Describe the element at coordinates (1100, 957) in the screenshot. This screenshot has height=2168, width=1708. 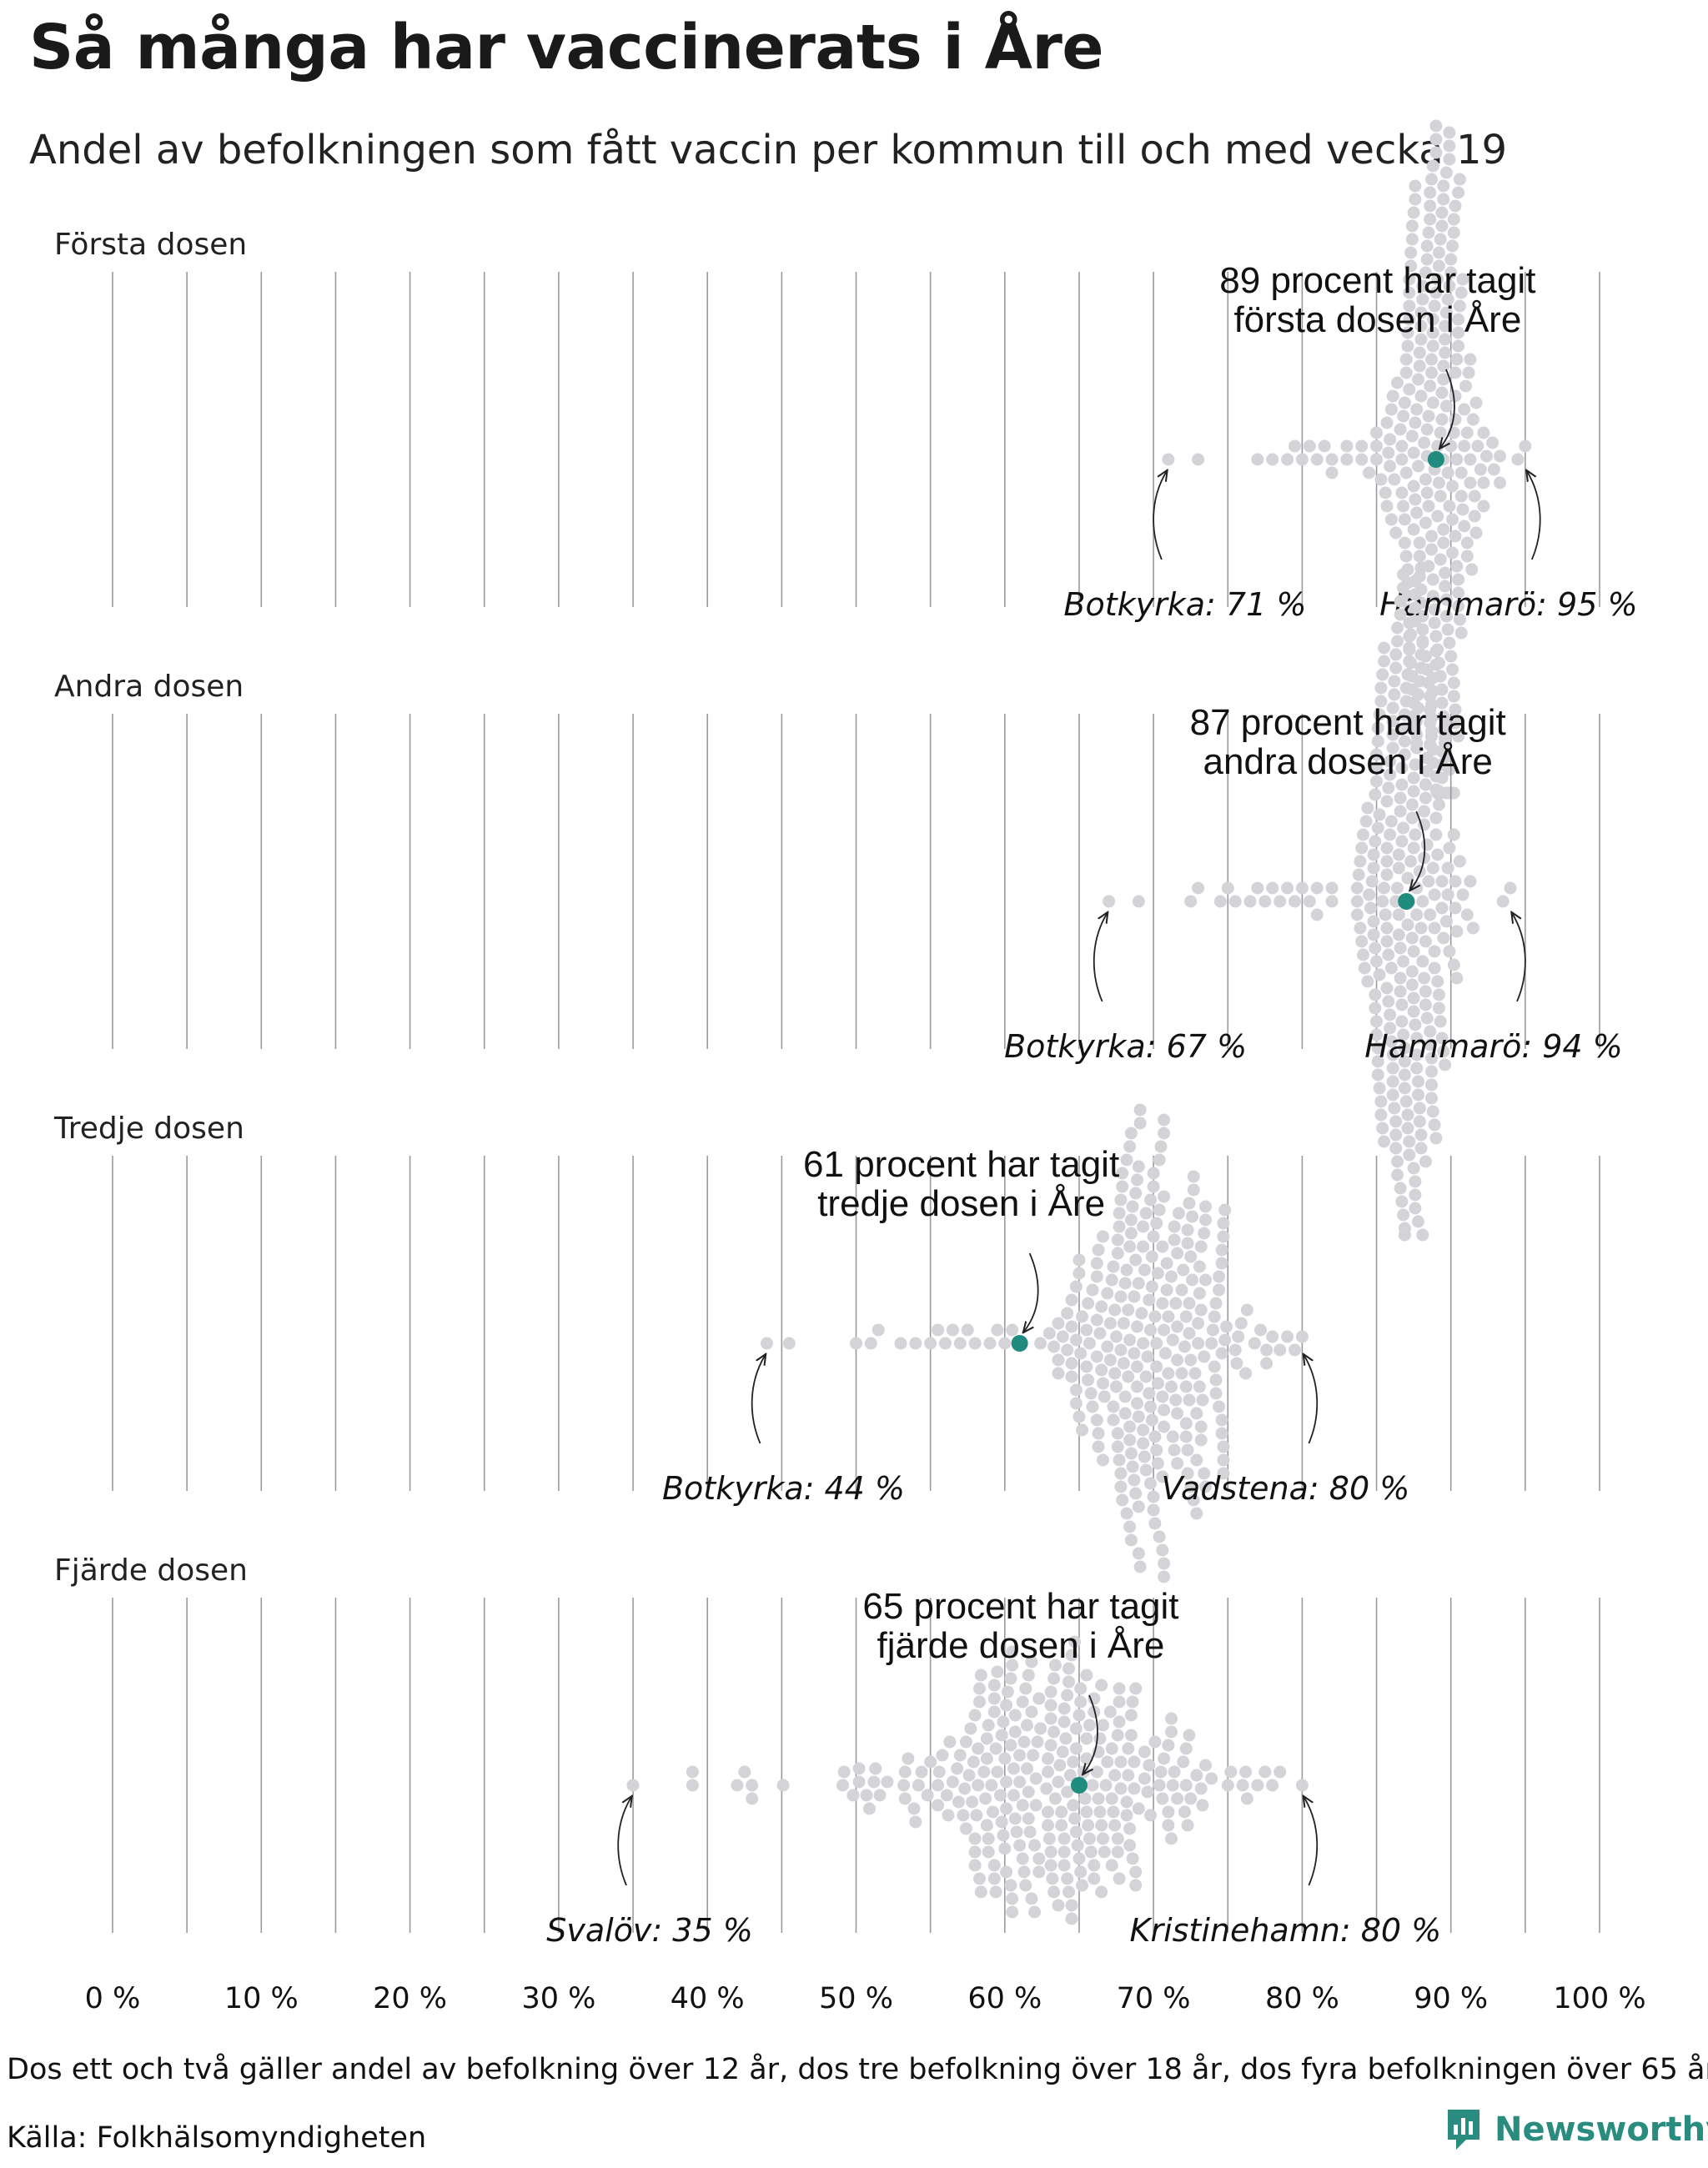
I see `min-arrow` at that location.